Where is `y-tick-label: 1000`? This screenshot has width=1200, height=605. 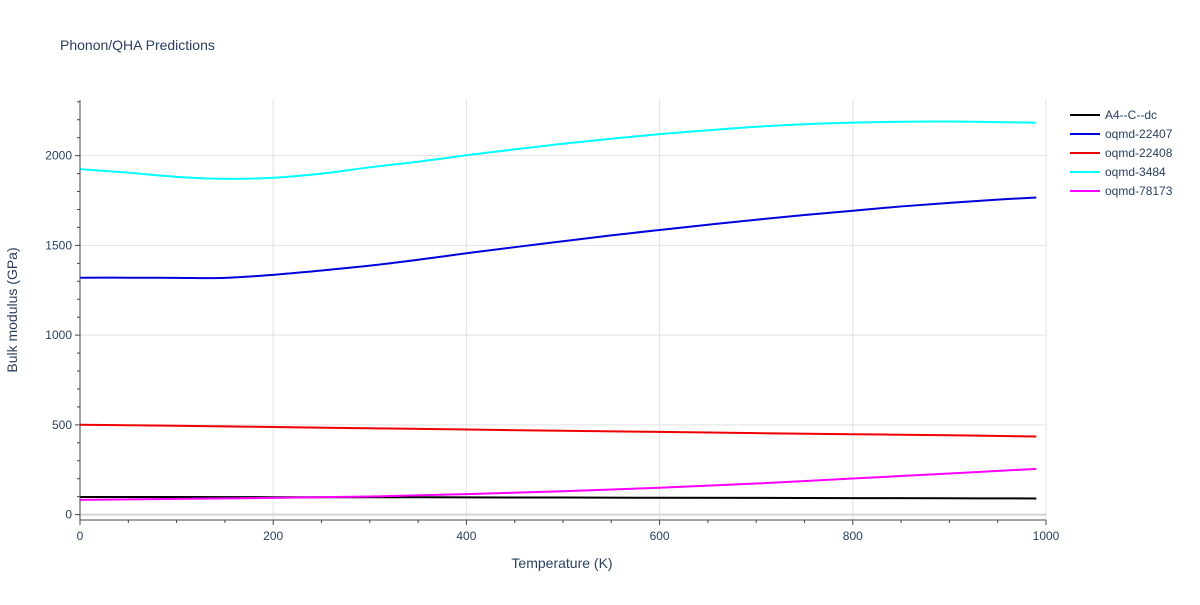 y-tick-label: 1000 is located at coordinates (58, 335).